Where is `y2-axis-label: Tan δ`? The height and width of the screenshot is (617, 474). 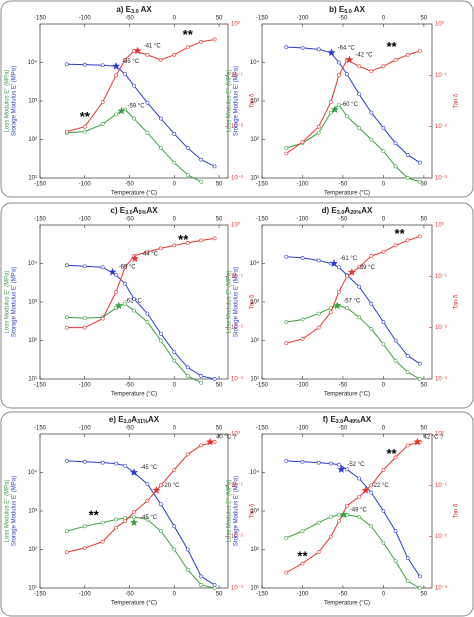 y2-axis-label: Tan δ is located at coordinates (253, 510).